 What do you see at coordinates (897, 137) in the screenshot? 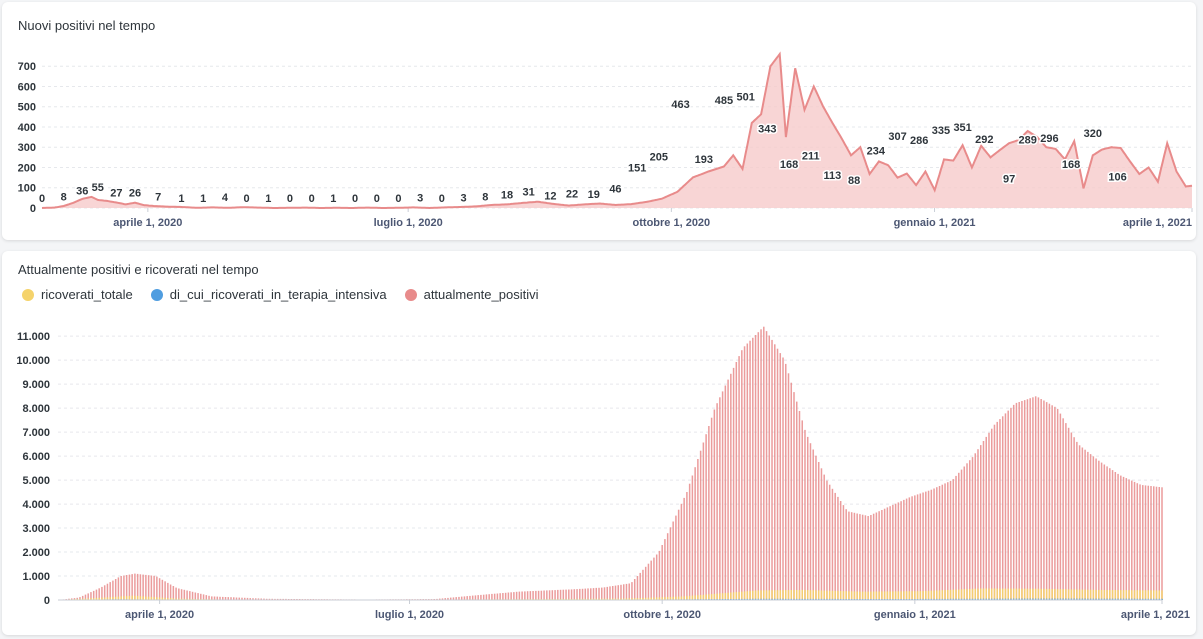
I see `data-label: 307` at bounding box center [897, 137].